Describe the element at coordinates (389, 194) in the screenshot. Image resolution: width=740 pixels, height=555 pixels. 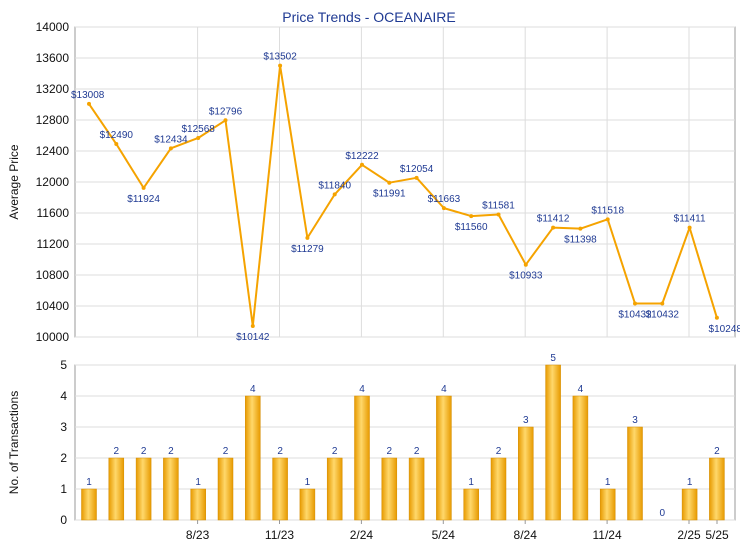
I see `price-data-label: $11991` at that location.